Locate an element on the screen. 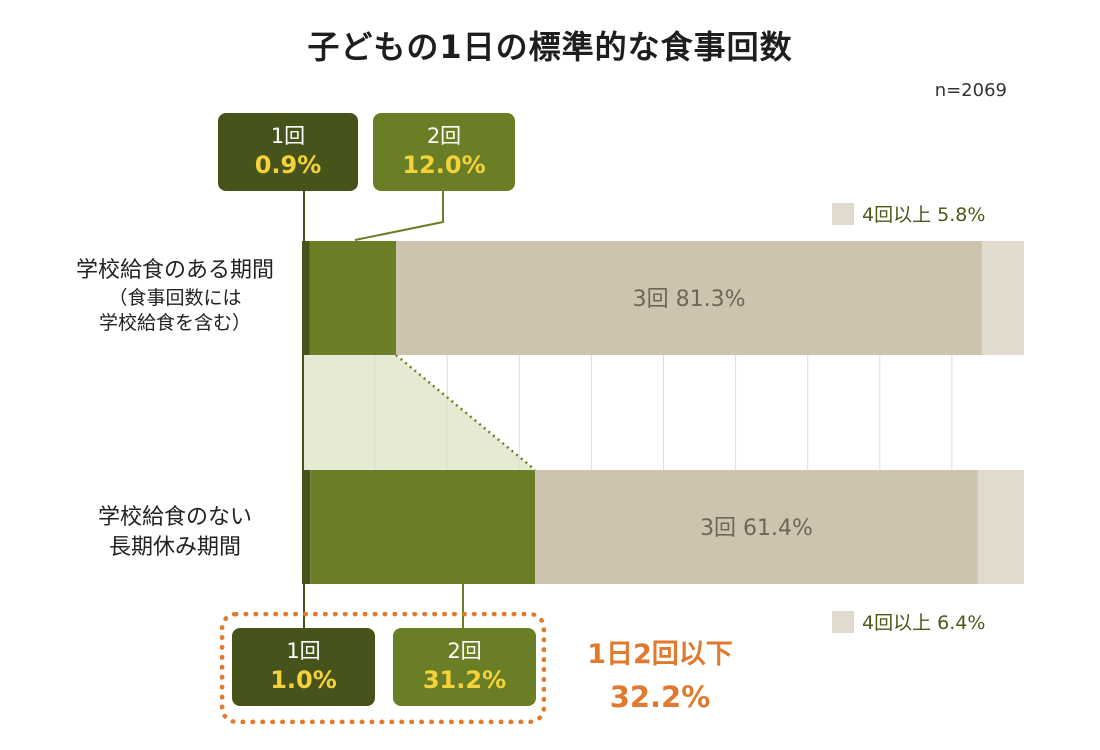 The width and height of the screenshot is (1100, 750). callout-bottom-1kai: 1回 1.0% is located at coordinates (303, 667).